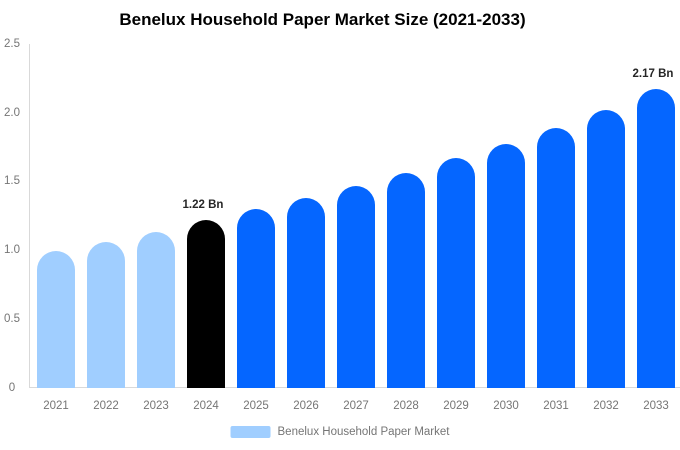 This screenshot has height=450, width=680. What do you see at coordinates (456, 406) in the screenshot?
I see `x-tick-2029: 2029` at bounding box center [456, 406].